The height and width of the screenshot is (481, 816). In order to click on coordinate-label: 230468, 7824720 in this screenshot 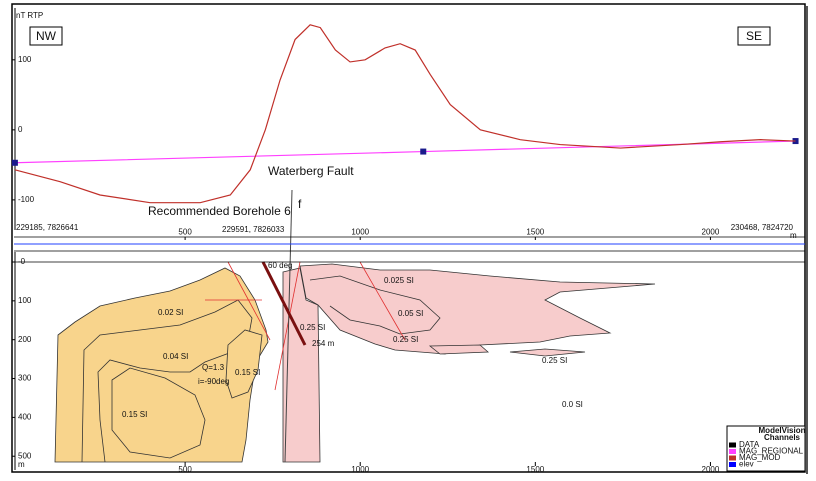, I will do `click(762, 227)`.